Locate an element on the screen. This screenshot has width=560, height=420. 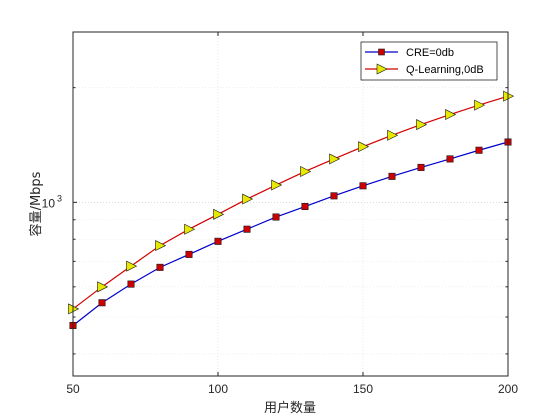
x-tick-label: 200 is located at coordinates (508, 389).